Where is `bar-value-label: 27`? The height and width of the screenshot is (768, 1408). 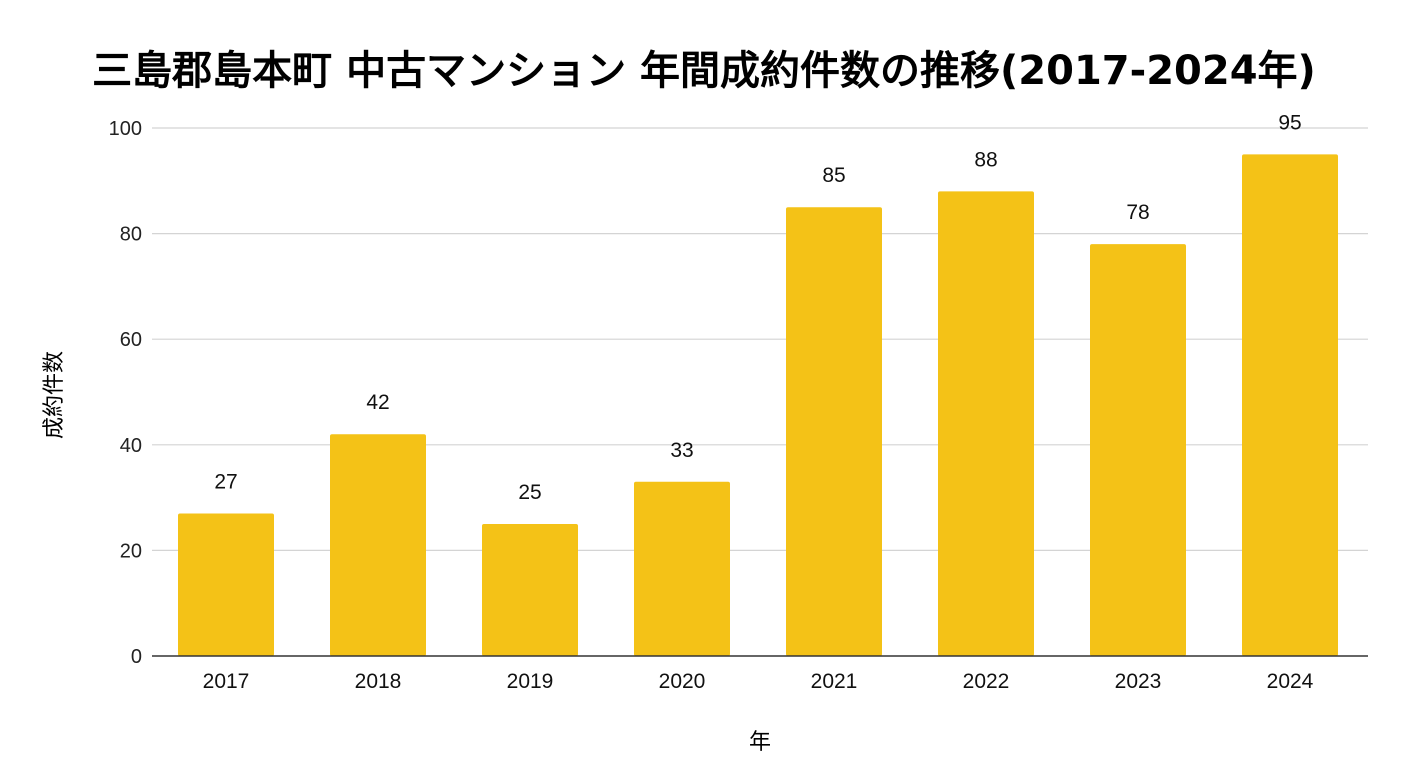
bar-value-label: 27 is located at coordinates (225, 481).